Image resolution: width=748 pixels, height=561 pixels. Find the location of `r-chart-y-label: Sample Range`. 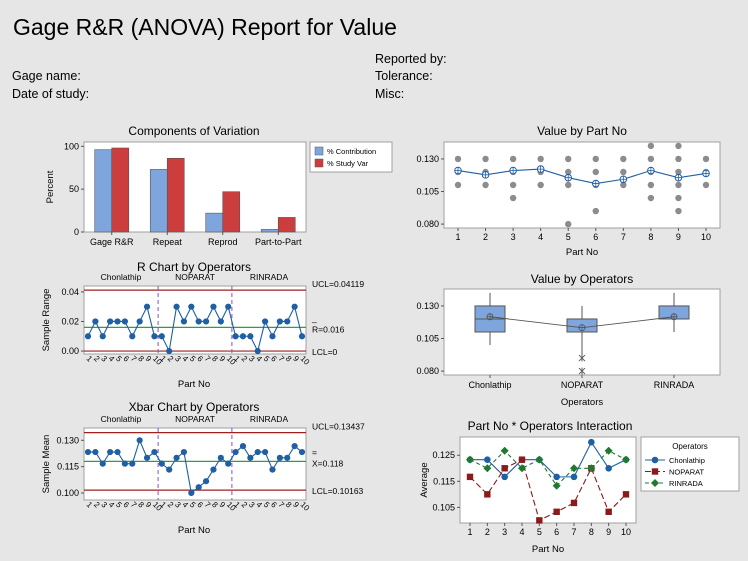

r-chart-y-label: Sample Range is located at coordinates (46, 320).